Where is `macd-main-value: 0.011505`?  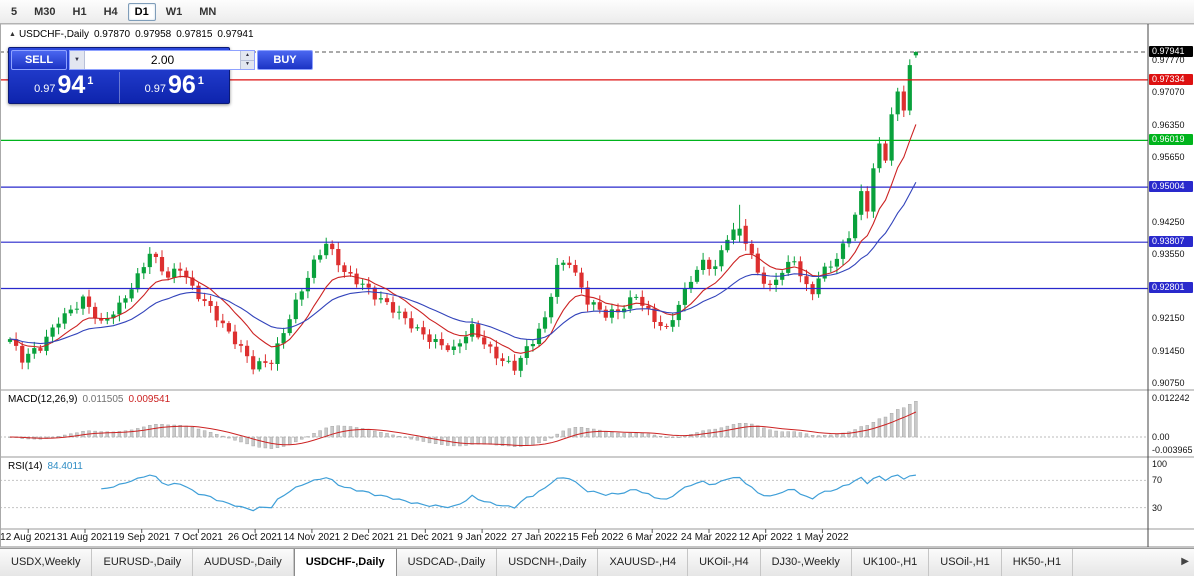 macd-main-value: 0.011505 is located at coordinates (103, 399).